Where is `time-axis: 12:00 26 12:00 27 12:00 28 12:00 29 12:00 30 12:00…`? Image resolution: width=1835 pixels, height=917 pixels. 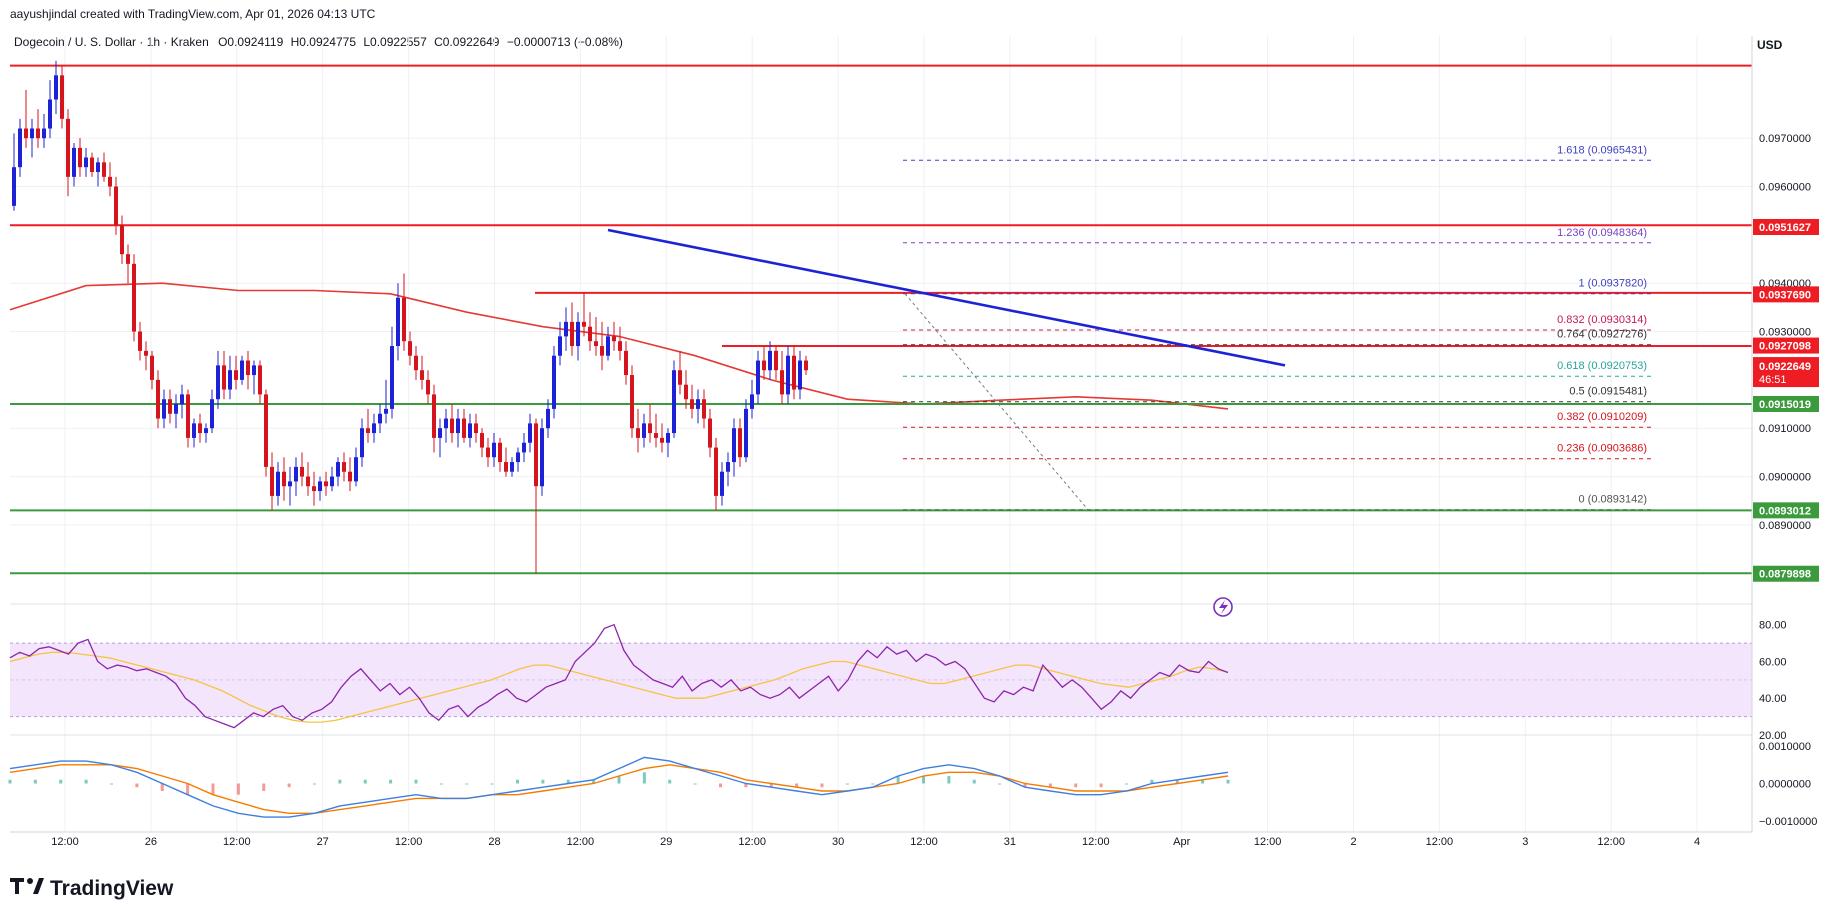
time-axis: 12:00 26 12:00 27 12:00 28 12:00 29 12:00 30 12:00… is located at coordinates (875, 842).